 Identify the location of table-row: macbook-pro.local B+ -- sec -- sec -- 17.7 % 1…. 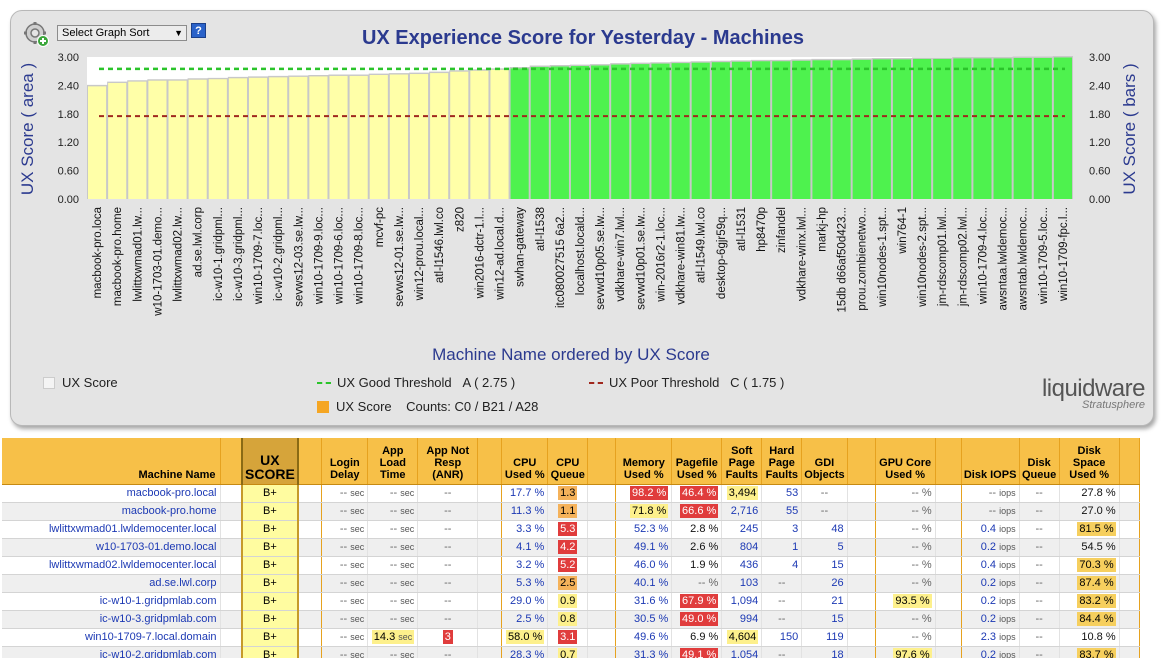
(571, 493).